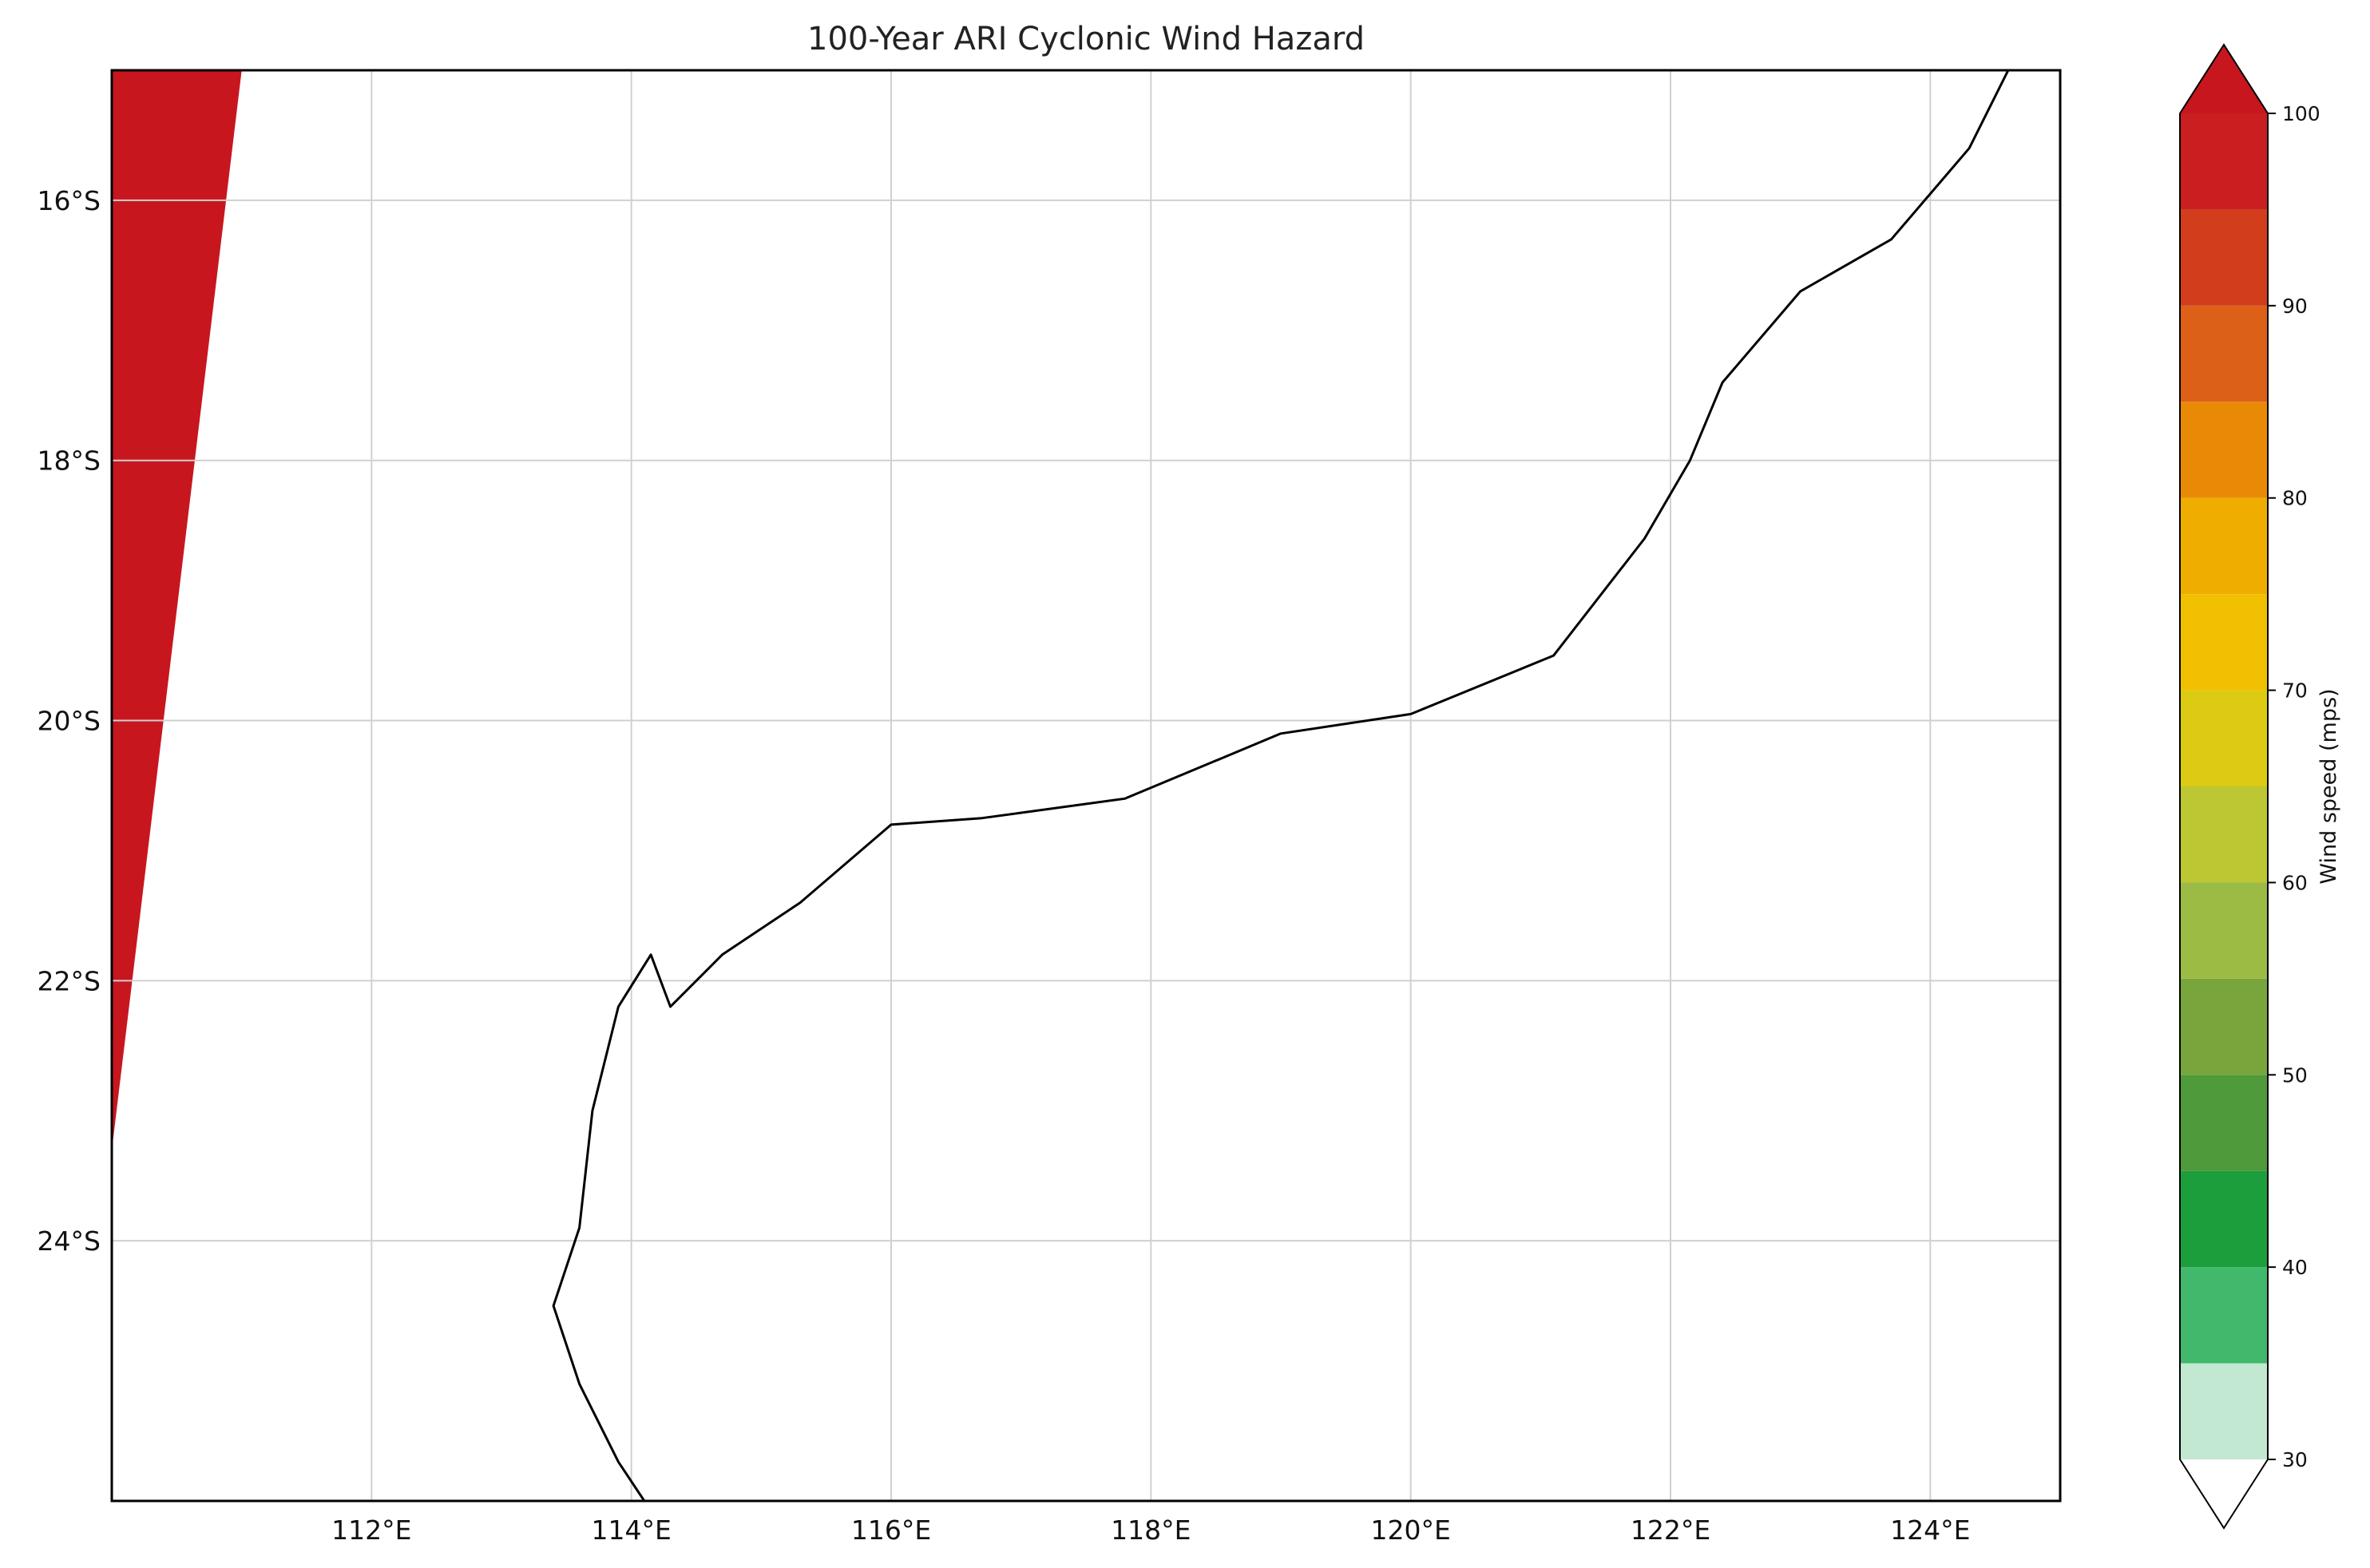 The width and height of the screenshot is (2370, 1568). I want to click on longitude-tick-label: 114°E, so click(631, 1530).